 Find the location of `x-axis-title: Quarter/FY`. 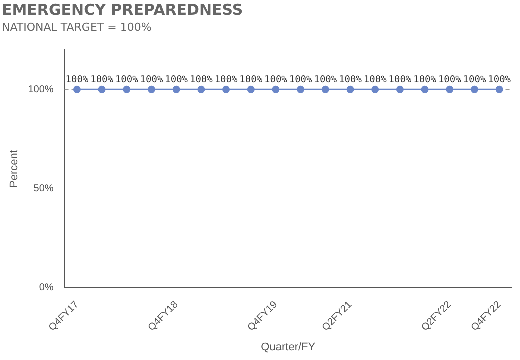

x-axis-title: Quarter/FY is located at coordinates (288, 347).